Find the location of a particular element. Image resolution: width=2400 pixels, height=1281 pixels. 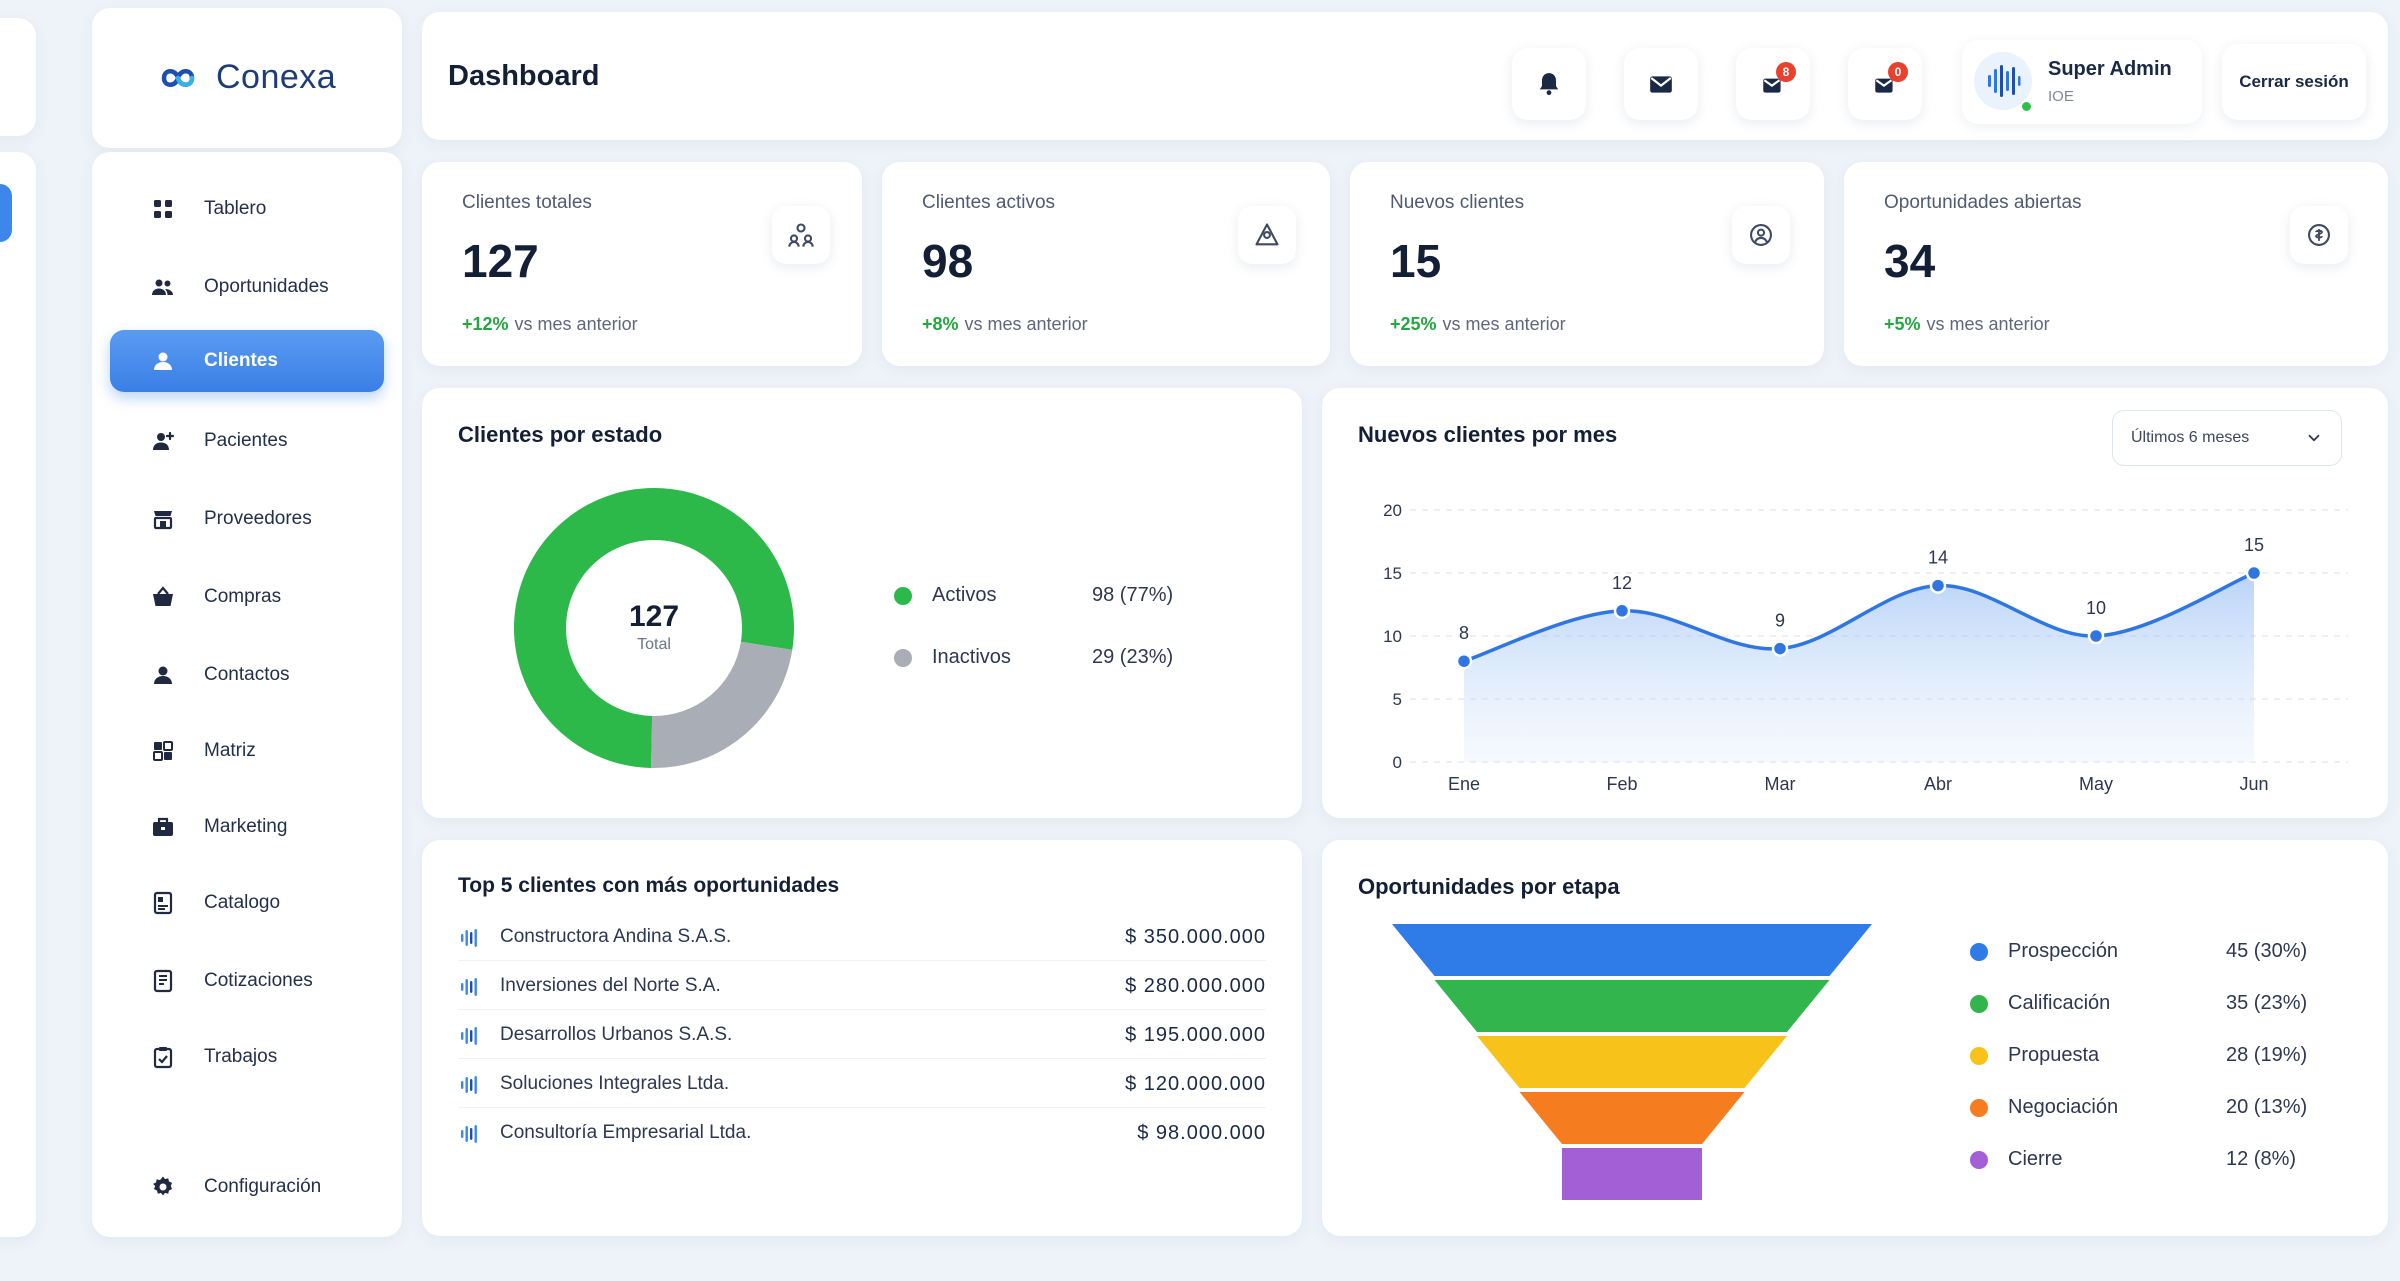

client-row: Constructora Andina S.A.S. $ 350.000.000 is located at coordinates (862, 936).